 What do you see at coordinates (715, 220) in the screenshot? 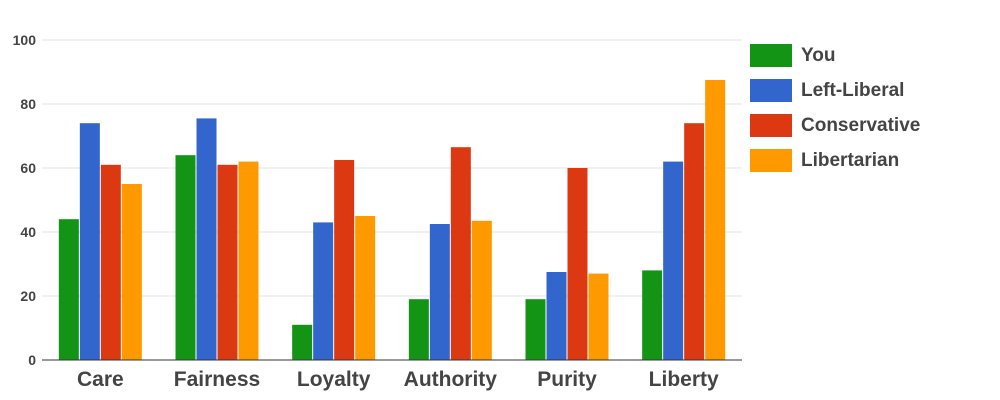
I see `bar-libertarian-liberty` at bounding box center [715, 220].